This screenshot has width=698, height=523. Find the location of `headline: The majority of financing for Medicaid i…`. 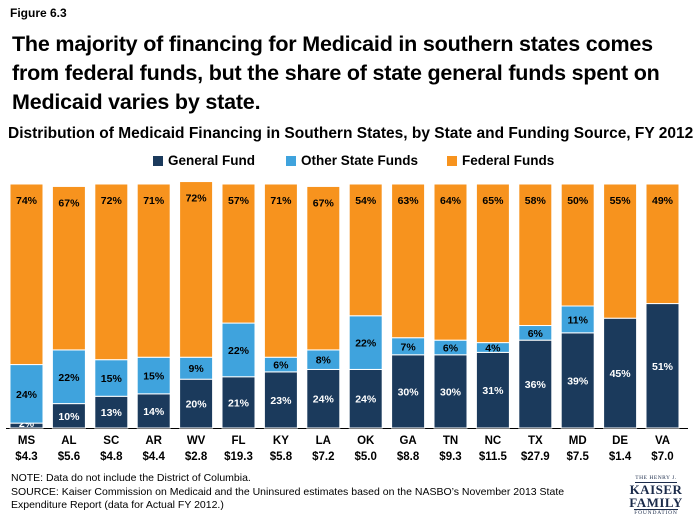

headline: The majority of financing for Medicaid i… is located at coordinates (336, 73).